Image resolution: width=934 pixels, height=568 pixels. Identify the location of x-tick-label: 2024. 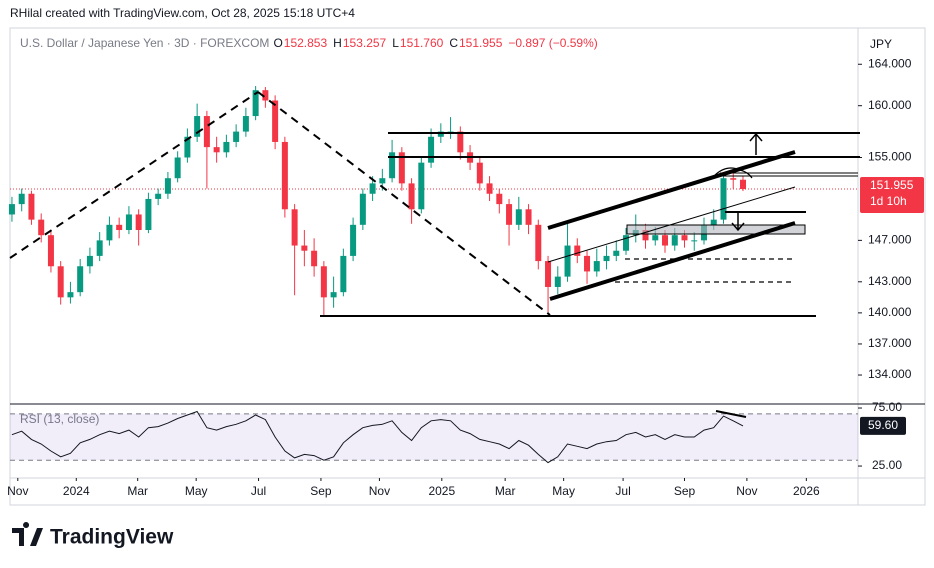
(76, 491).